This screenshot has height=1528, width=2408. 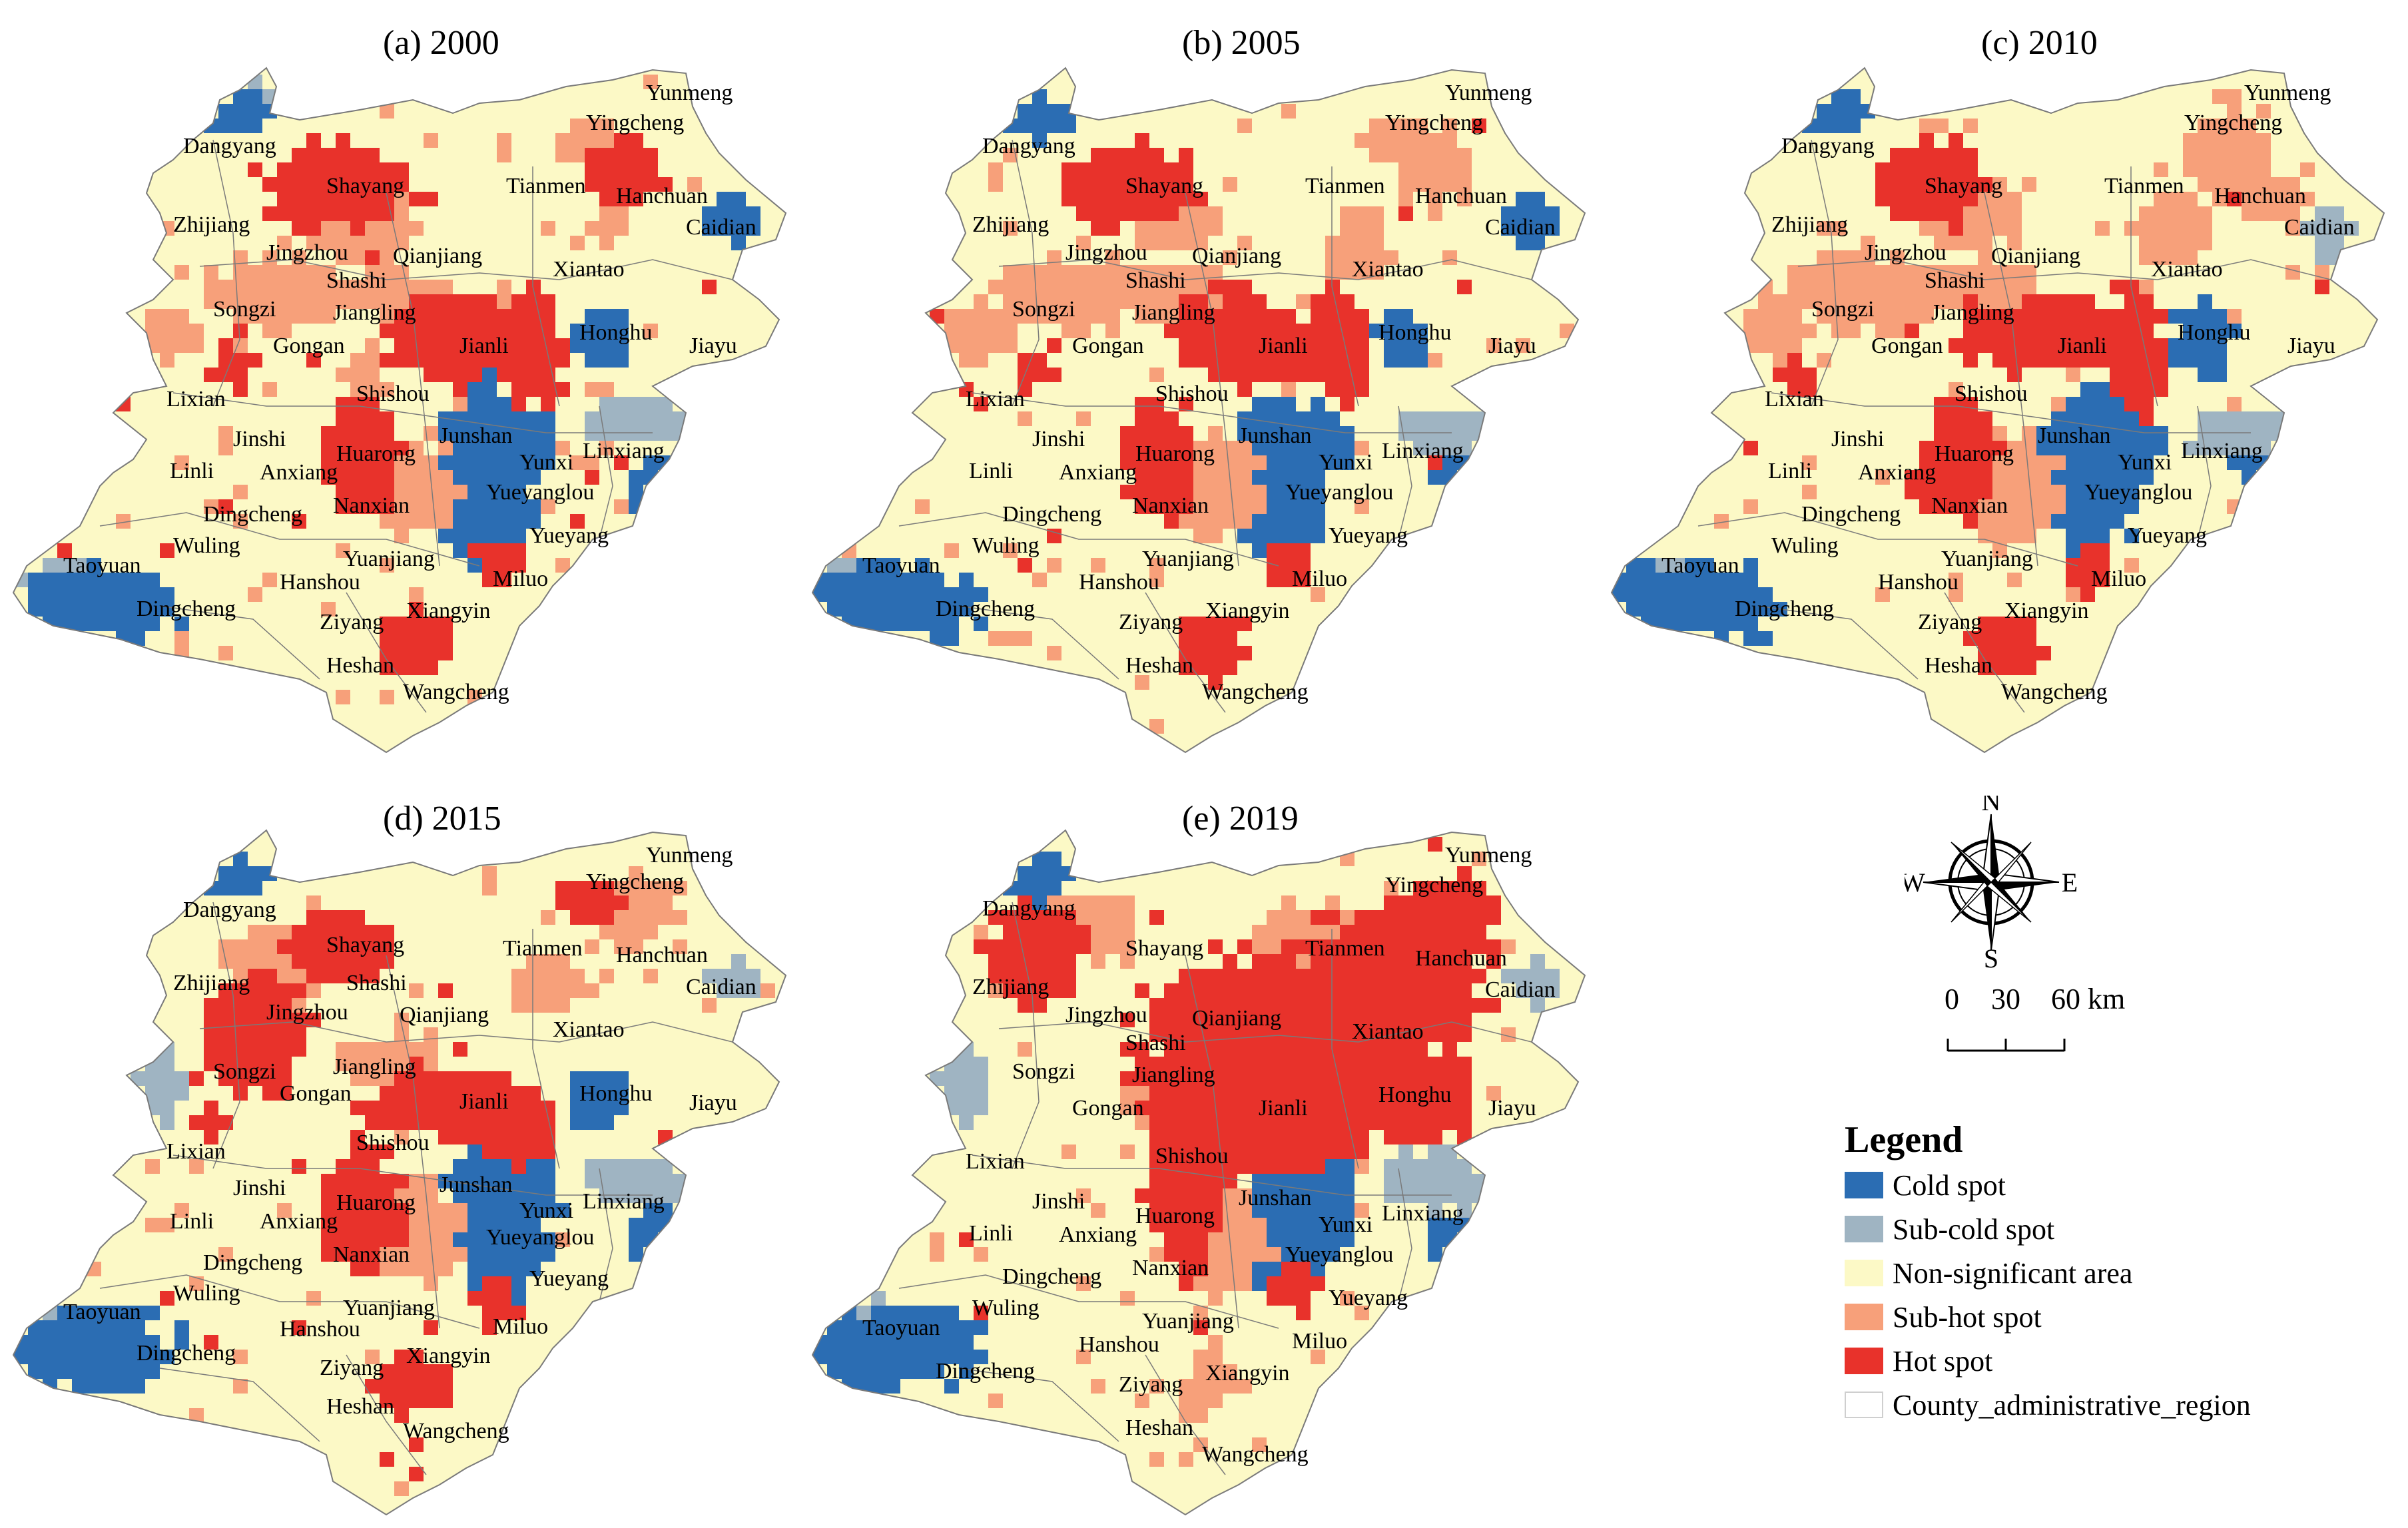 I want to click on place-label: Junshan, so click(x=476, y=1184).